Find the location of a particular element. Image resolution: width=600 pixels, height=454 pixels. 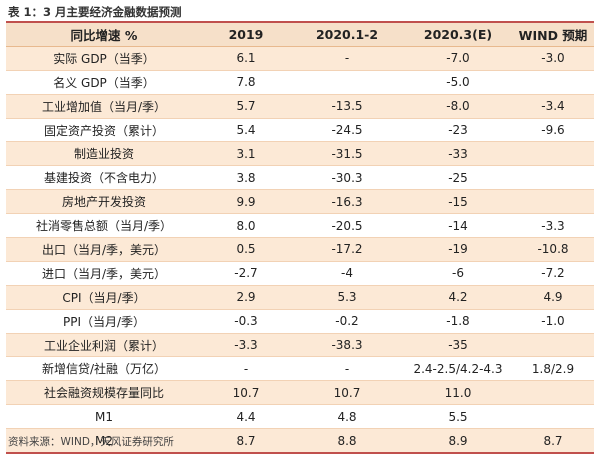

value-2020-mar-estimate: 8.9 is located at coordinates (458, 441).